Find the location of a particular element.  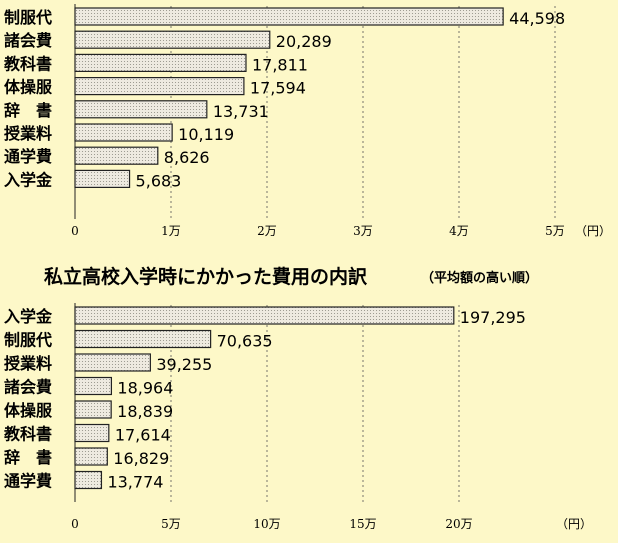

chart-subtitle: （平均額の高い順） is located at coordinates (479, 278).